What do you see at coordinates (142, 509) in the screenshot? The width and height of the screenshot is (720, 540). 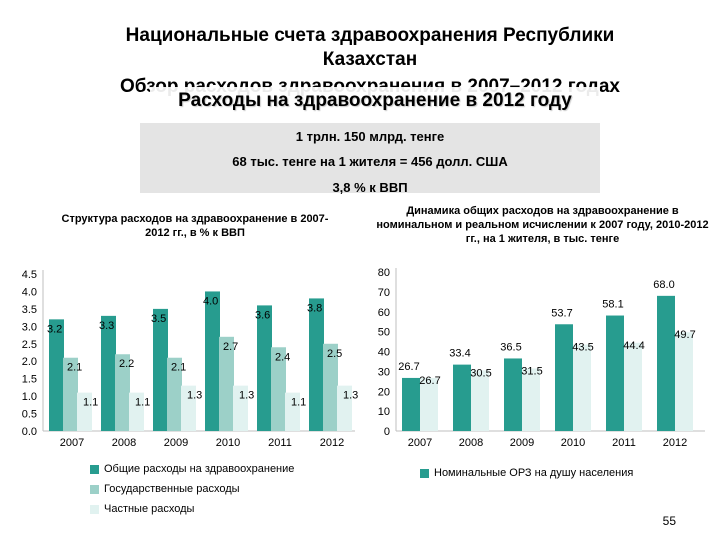 I see `legend-private: Частные расходы` at bounding box center [142, 509].